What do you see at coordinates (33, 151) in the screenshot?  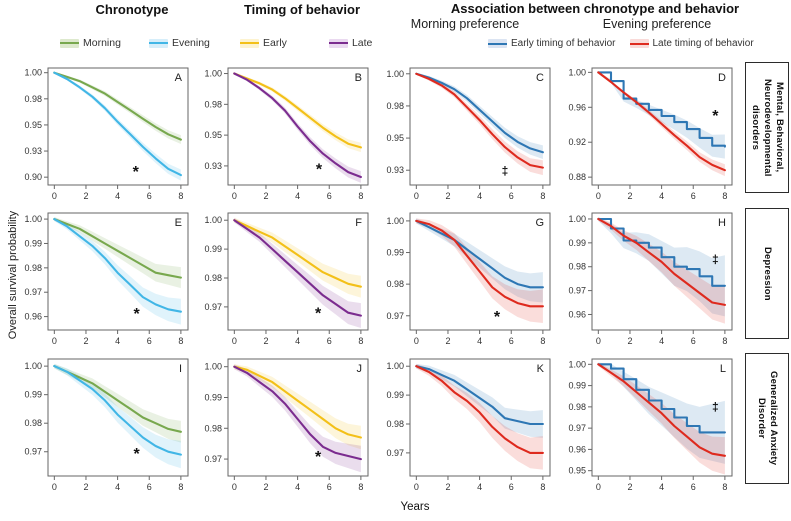 I see `y-tick-label: 0.93` at bounding box center [33, 151].